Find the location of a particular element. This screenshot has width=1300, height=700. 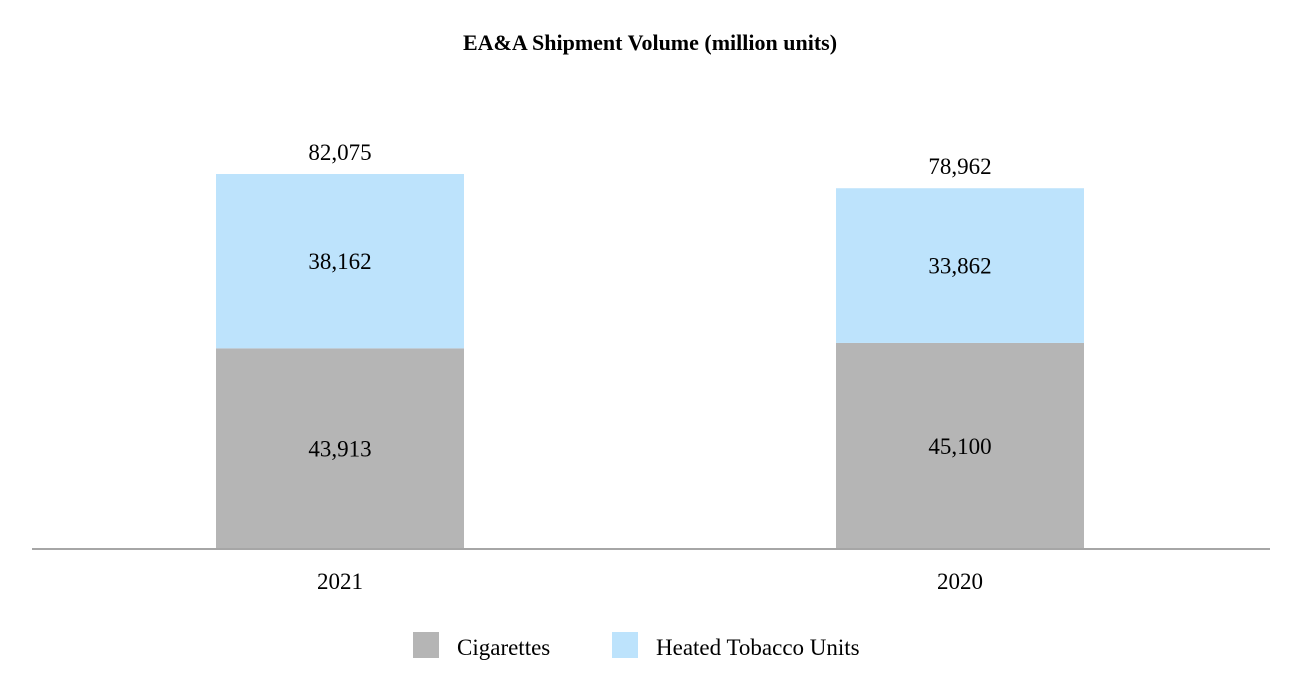

segment-value-label: 38,162 is located at coordinates (339, 261).